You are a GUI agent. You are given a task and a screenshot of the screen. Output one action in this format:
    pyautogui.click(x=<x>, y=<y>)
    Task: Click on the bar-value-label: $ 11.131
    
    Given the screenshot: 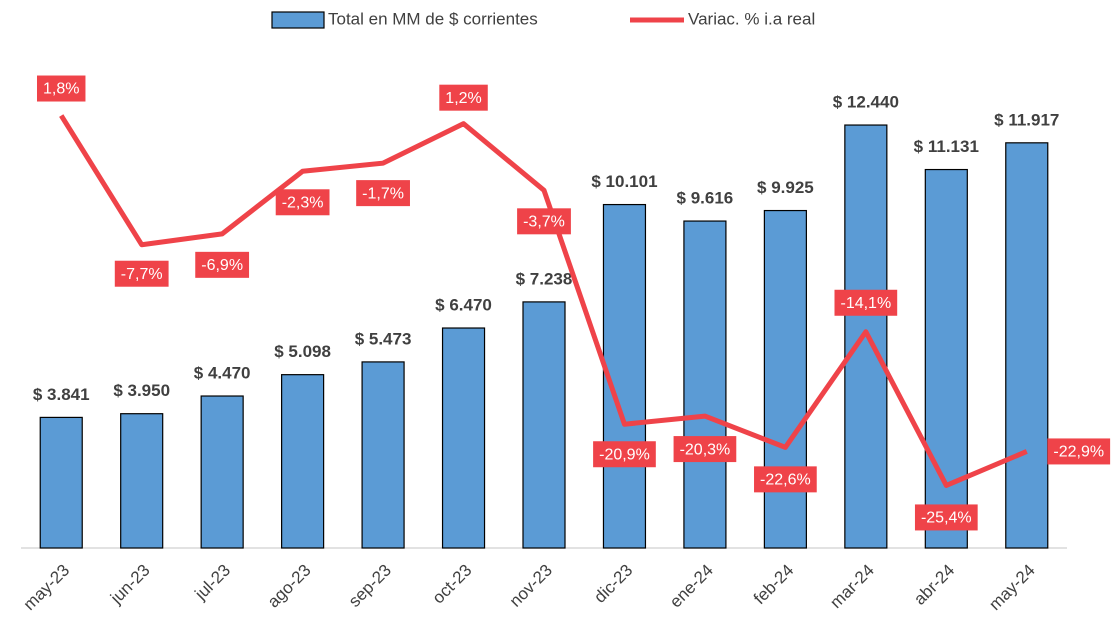 What is the action you would take?
    pyautogui.click(x=946, y=146)
    